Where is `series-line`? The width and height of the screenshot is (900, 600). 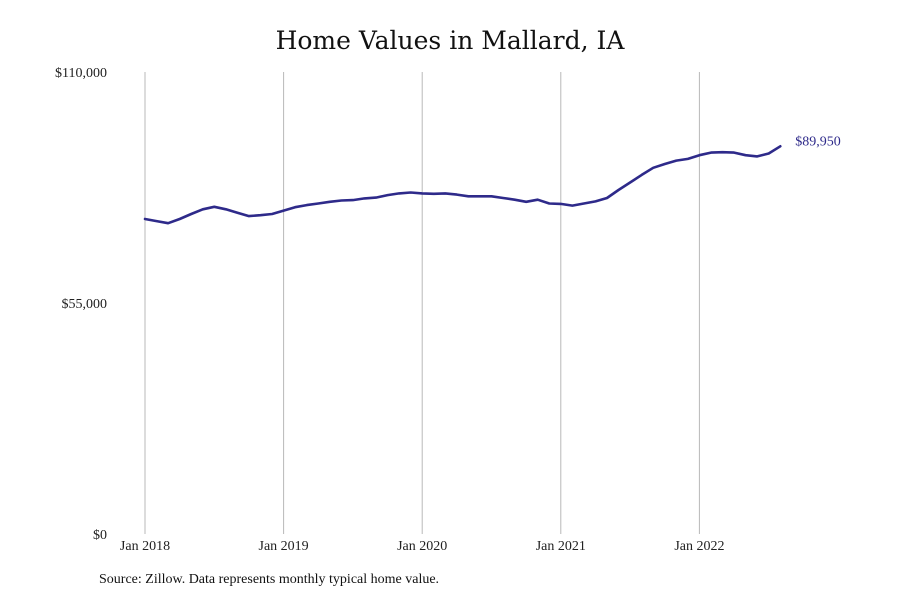
series-line is located at coordinates (462, 185).